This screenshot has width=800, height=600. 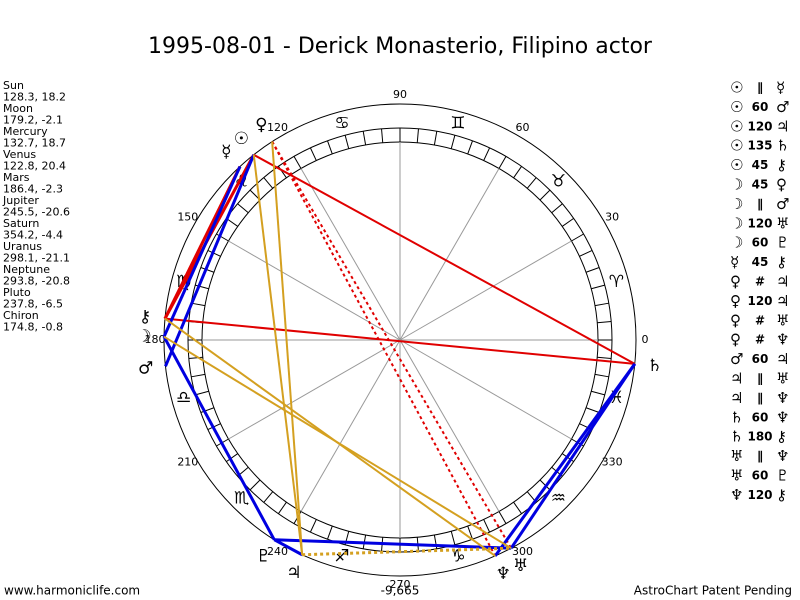 I want to click on aspect-type: 45, so click(x=760, y=262).